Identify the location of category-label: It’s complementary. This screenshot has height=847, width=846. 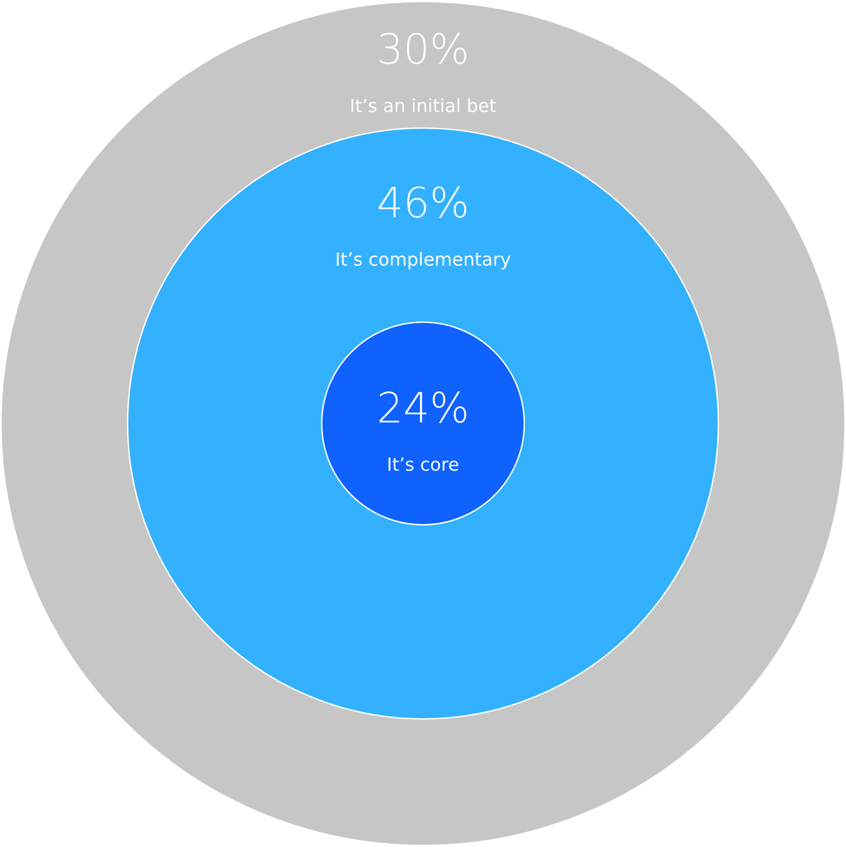
(423, 261).